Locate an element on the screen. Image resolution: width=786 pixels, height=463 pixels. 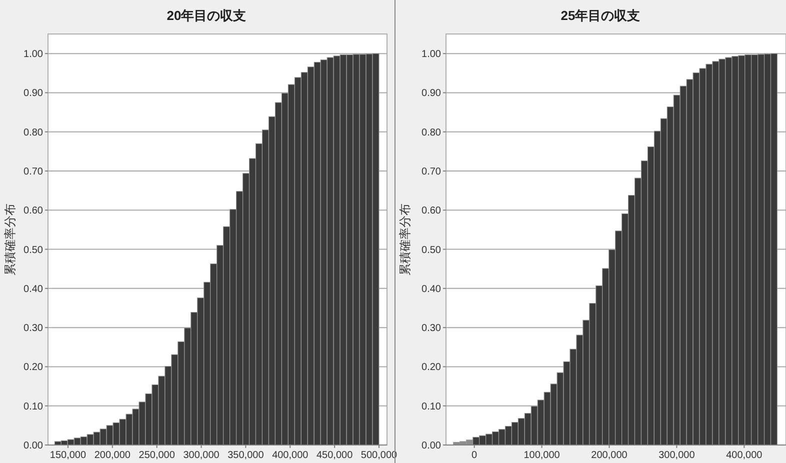
x-tick-label: 0 is located at coordinates (475, 455).